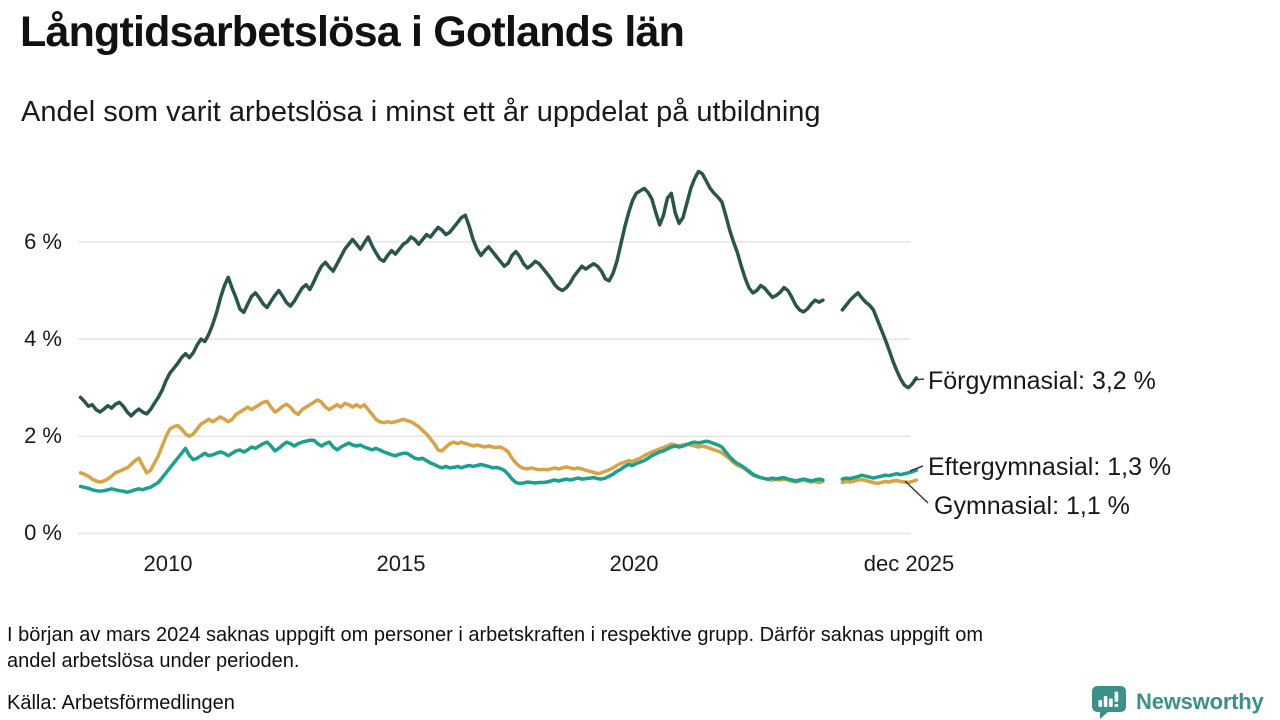 The width and height of the screenshot is (1280, 720). I want to click on source-note: Källa: Arbetsförmedlingen, so click(121, 703).